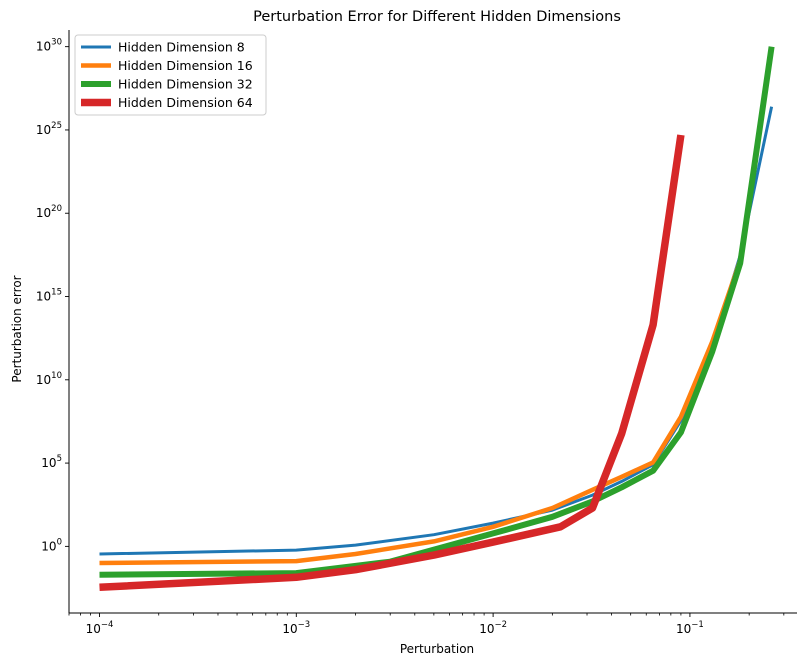  I want to click on x-tick-label: 10⁻⁴, so click(100, 628).